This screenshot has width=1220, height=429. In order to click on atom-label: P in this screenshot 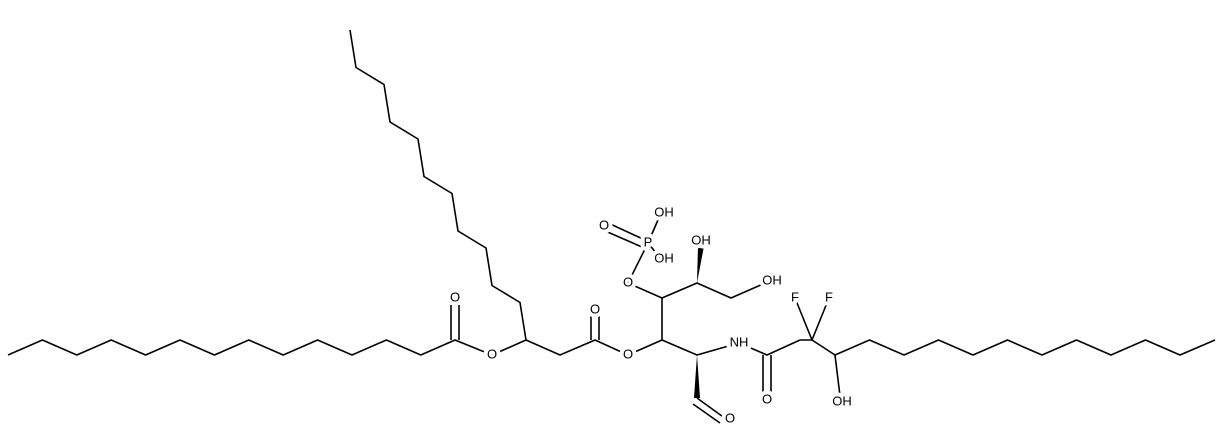, I will do `click(648, 241)`.